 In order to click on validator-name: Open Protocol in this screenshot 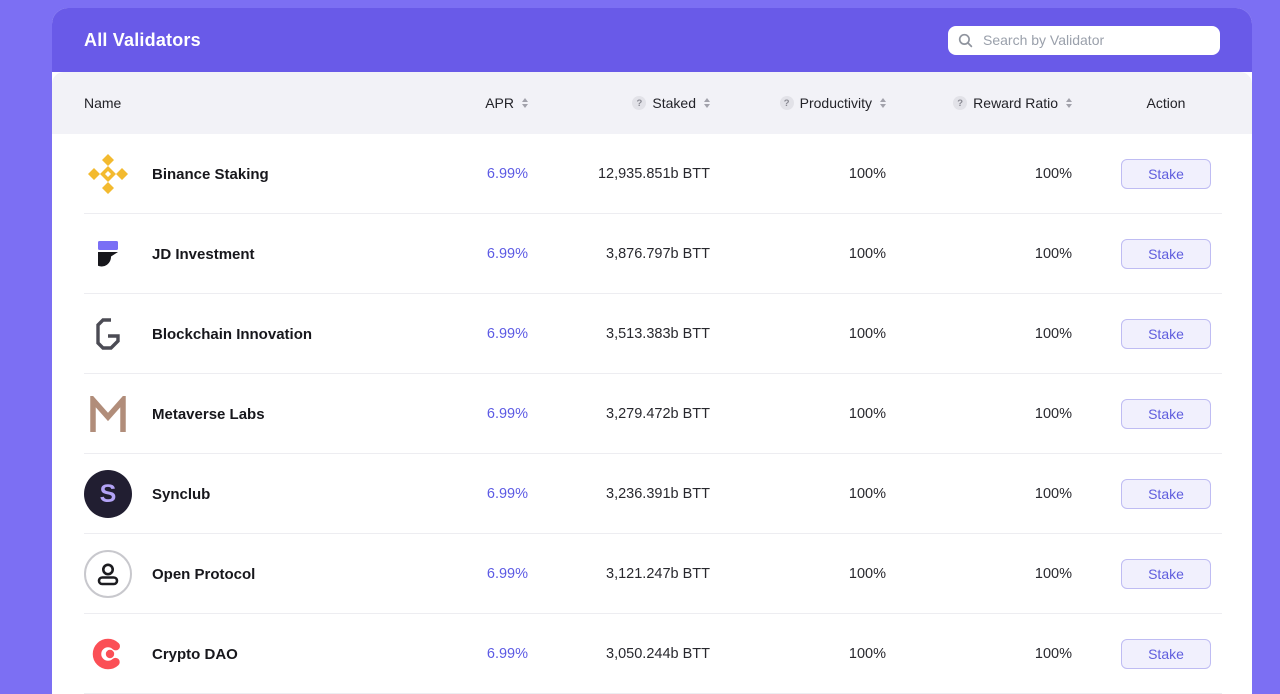, I will do `click(204, 574)`.